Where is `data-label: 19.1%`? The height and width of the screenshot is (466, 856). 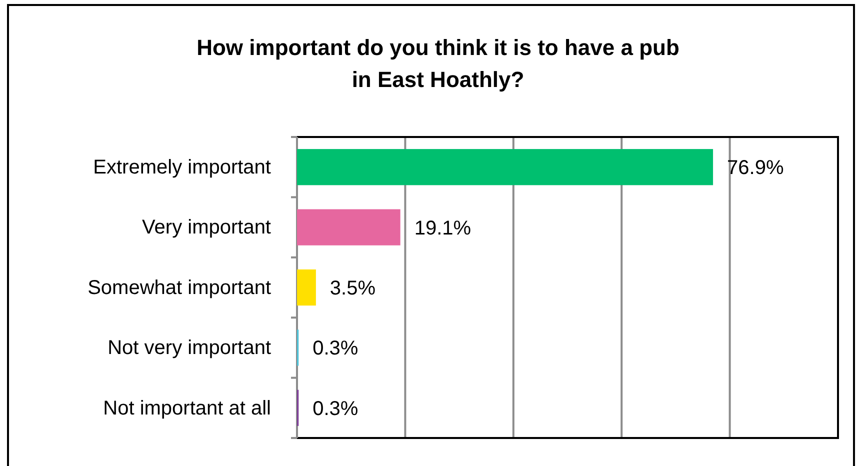 data-label: 19.1% is located at coordinates (443, 228).